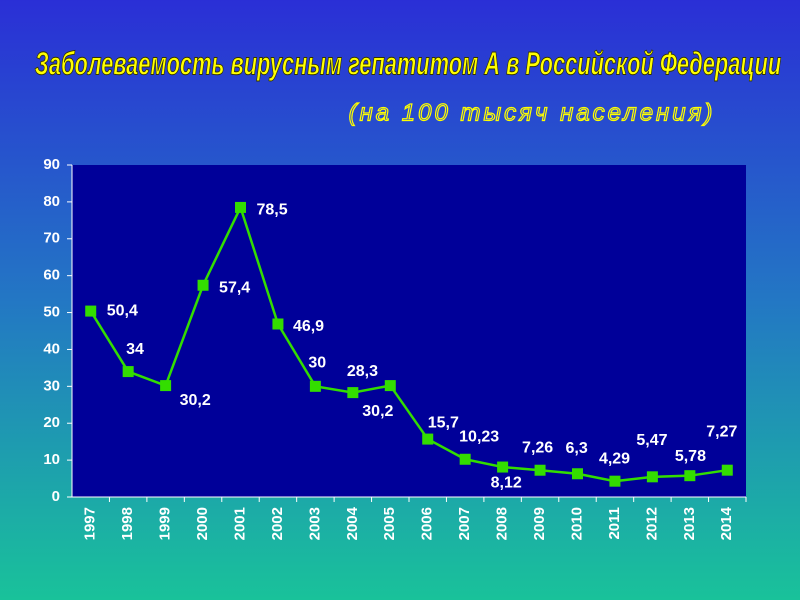 The height and width of the screenshot is (605, 800). Describe the element at coordinates (479, 436) in the screenshot. I see `value-label: 10,23` at that location.